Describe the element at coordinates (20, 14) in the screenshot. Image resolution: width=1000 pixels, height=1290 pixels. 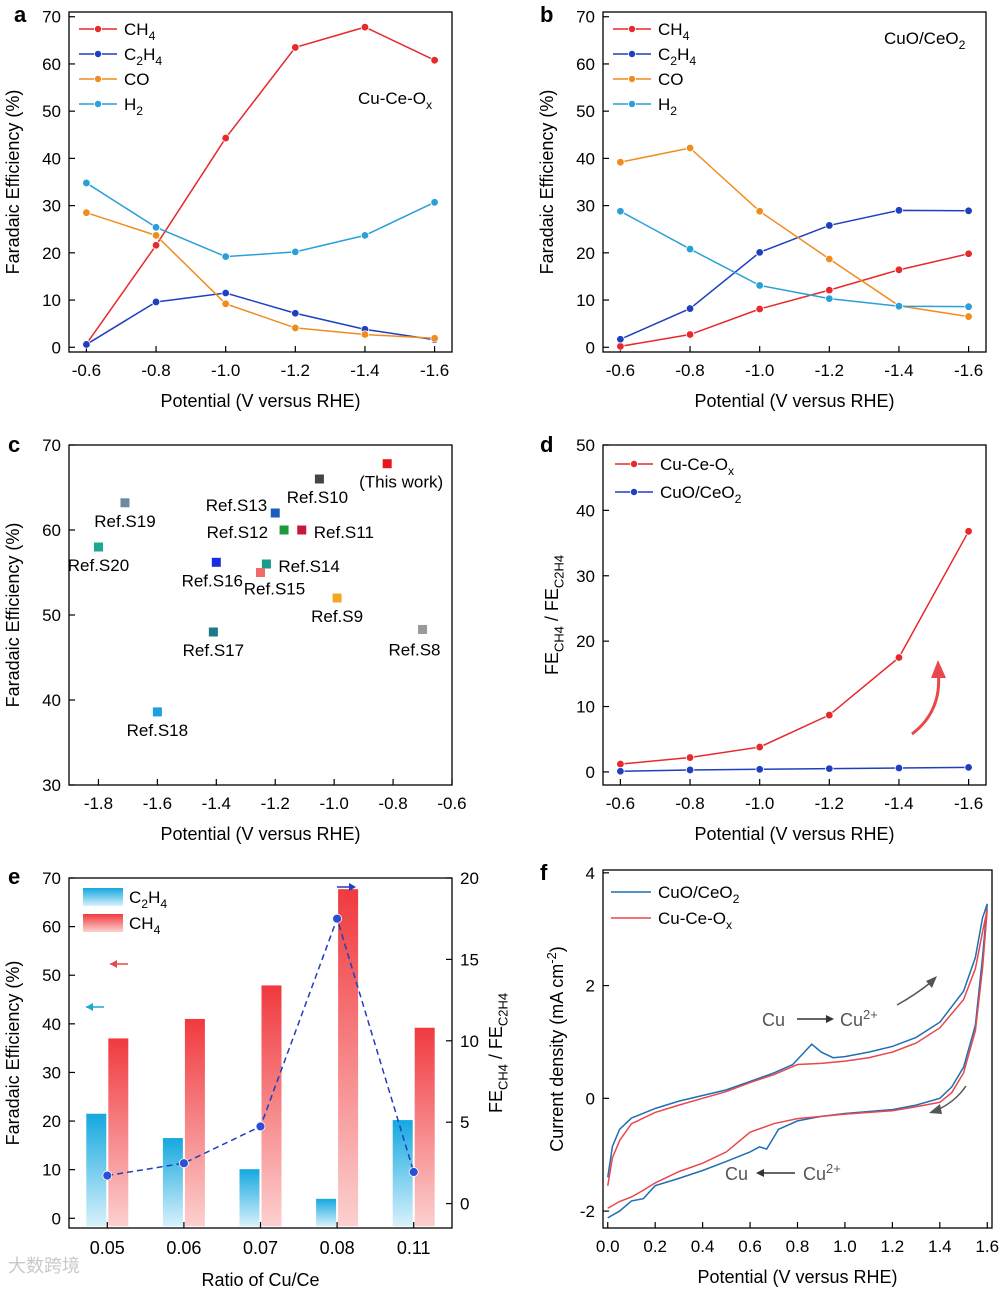
I see `panel-a-panel-label: a` at that location.